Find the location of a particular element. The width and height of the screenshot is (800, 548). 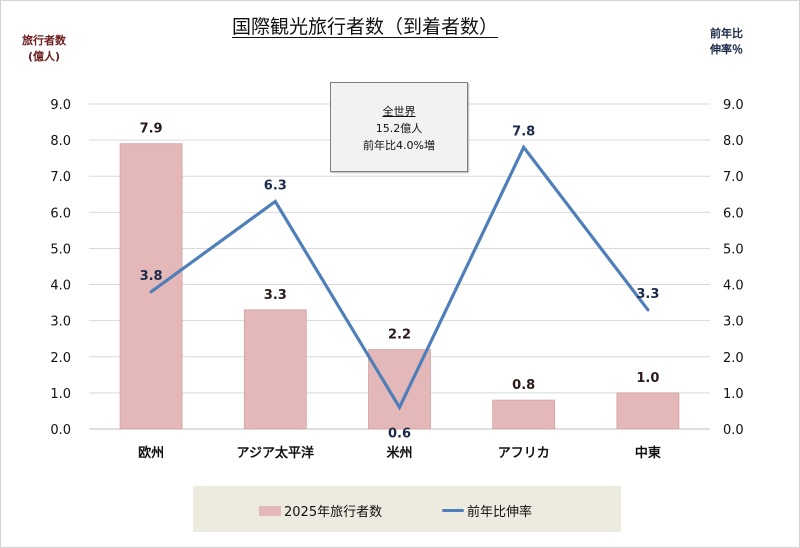

left-tick-label: 1.0 is located at coordinates (60, 394).